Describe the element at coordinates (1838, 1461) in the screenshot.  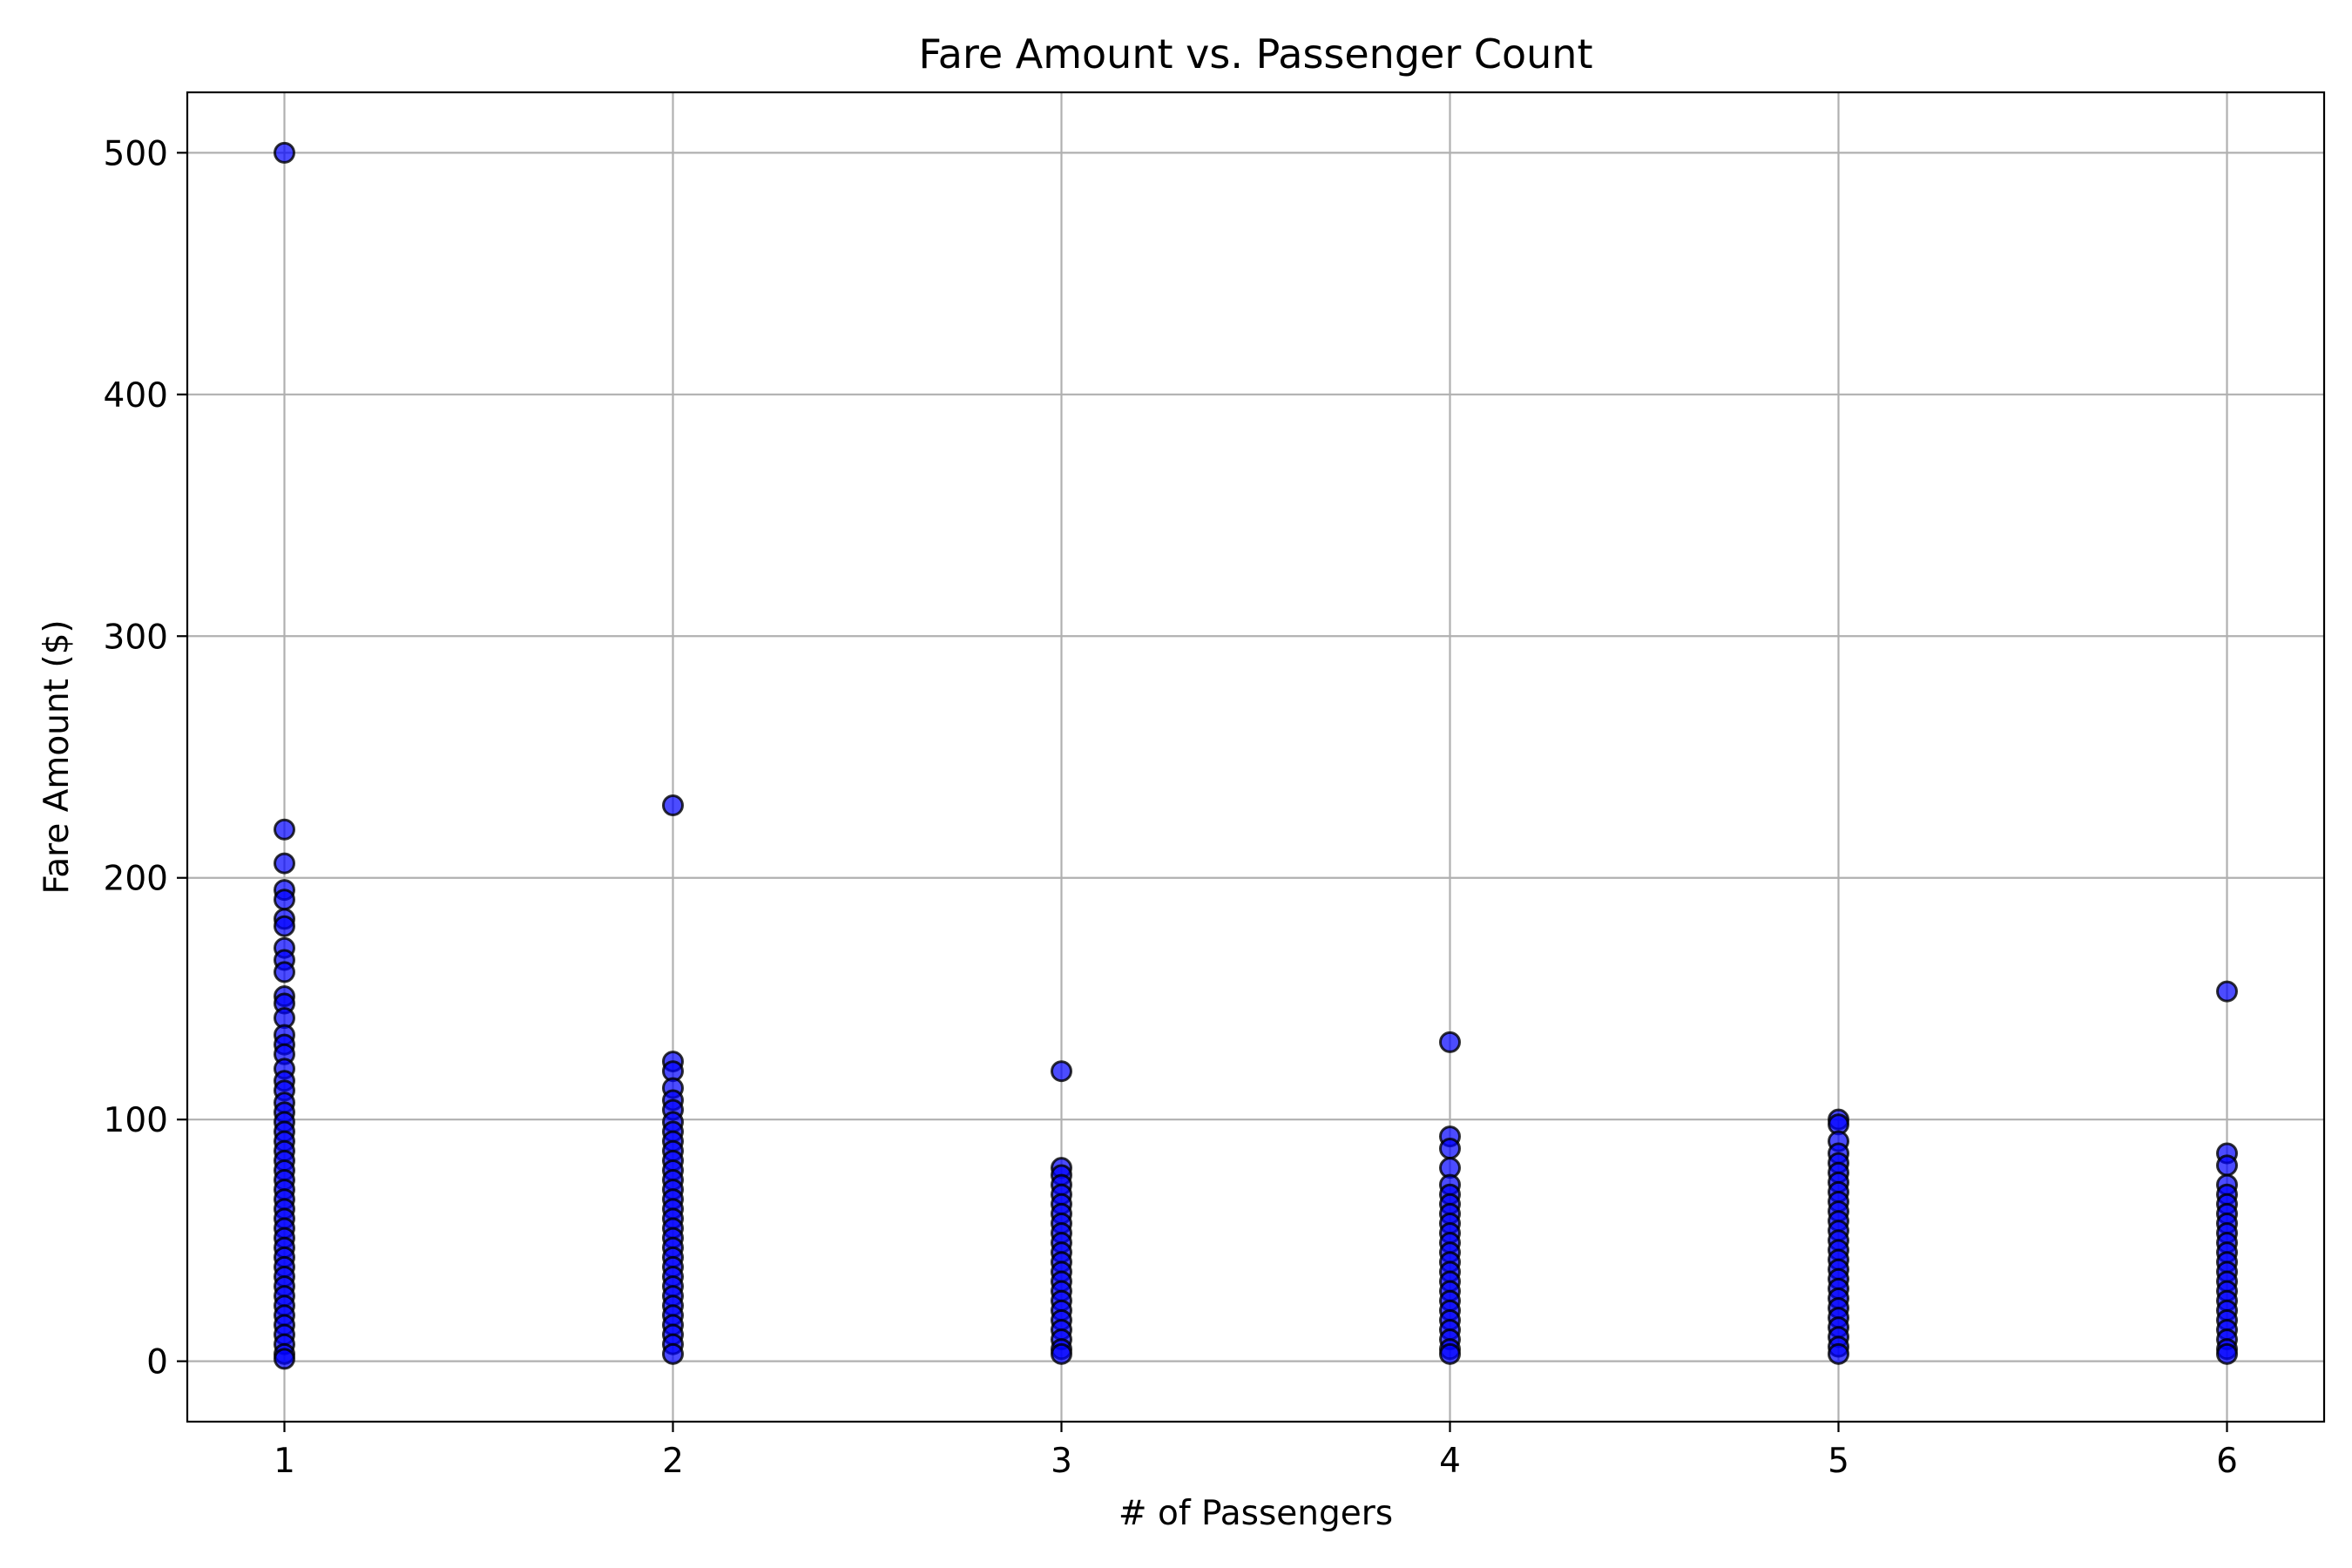
I see `x-tick-label: 5` at that location.